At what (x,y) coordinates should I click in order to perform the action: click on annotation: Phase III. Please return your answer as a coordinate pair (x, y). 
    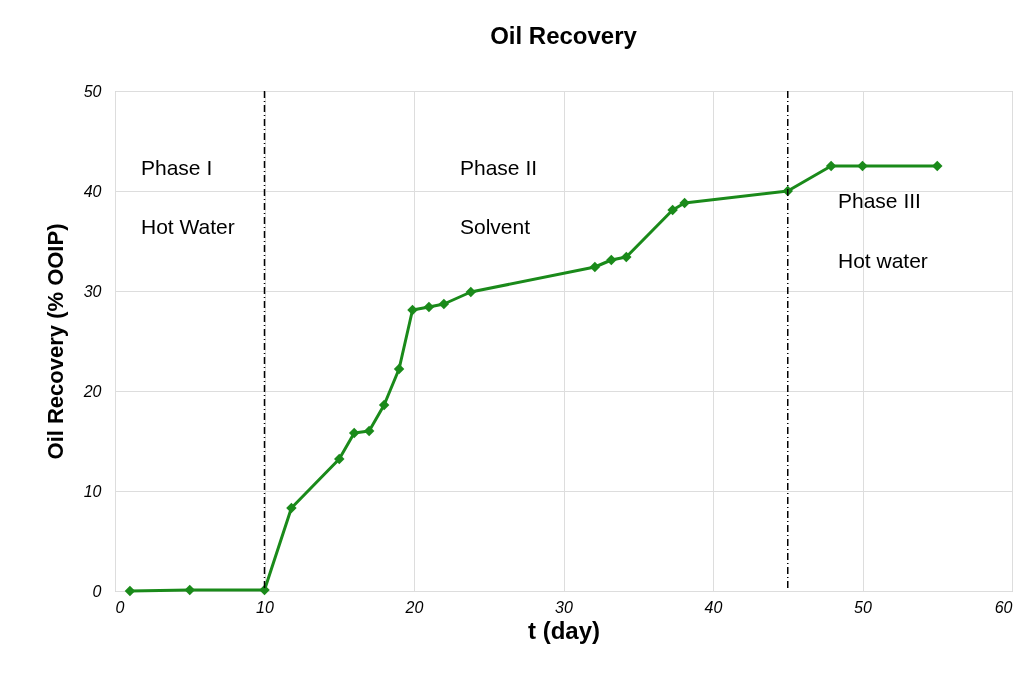
    Looking at the image, I should click on (879, 200).